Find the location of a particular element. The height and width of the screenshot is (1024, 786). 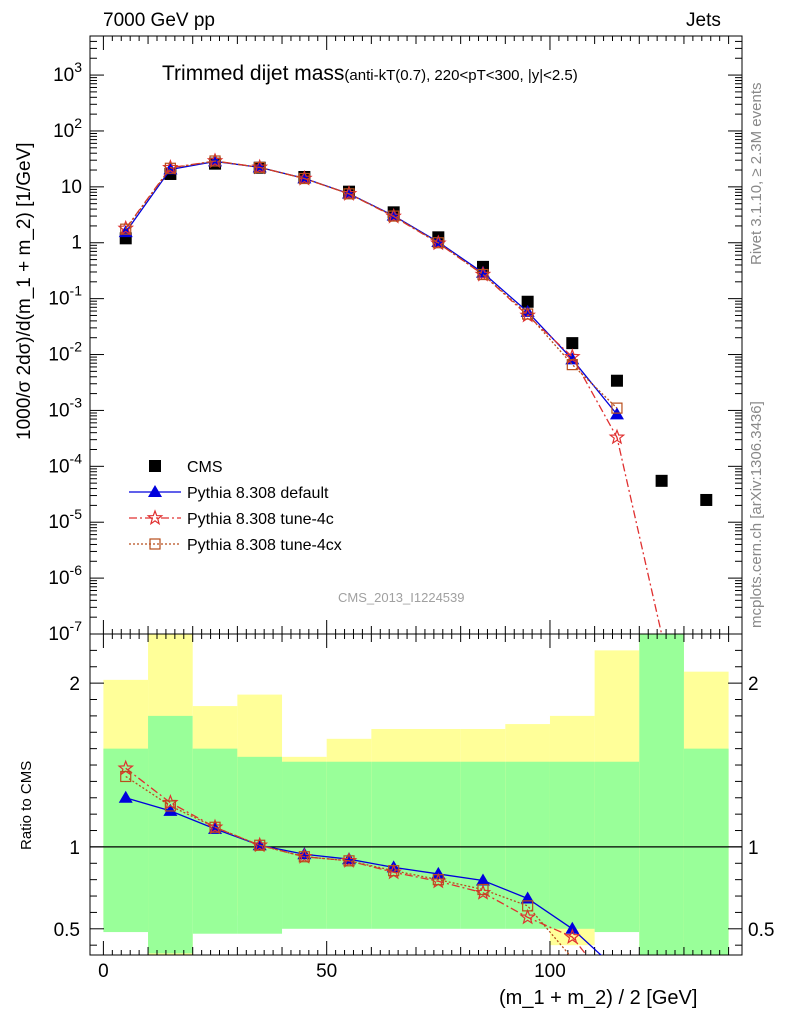

legend-label: Pythia 8.308 default is located at coordinates (258, 493).